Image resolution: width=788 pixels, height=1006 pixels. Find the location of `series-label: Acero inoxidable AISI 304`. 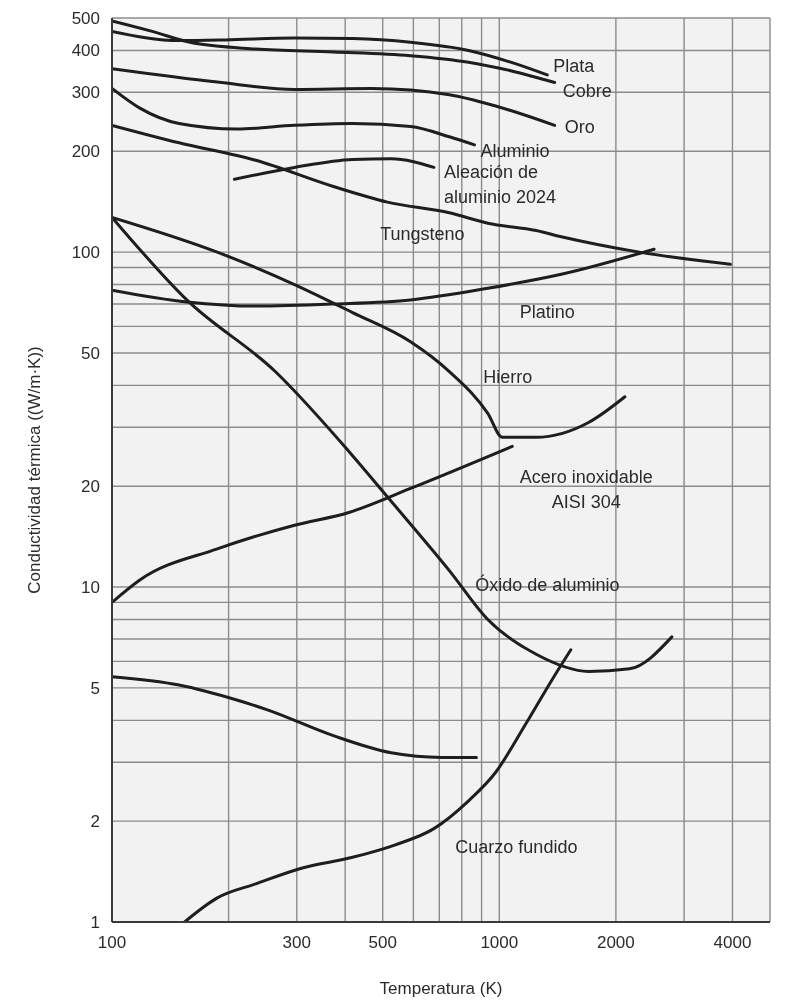

series-label: Acero inoxidable AISI 304 is located at coordinates (586, 490).